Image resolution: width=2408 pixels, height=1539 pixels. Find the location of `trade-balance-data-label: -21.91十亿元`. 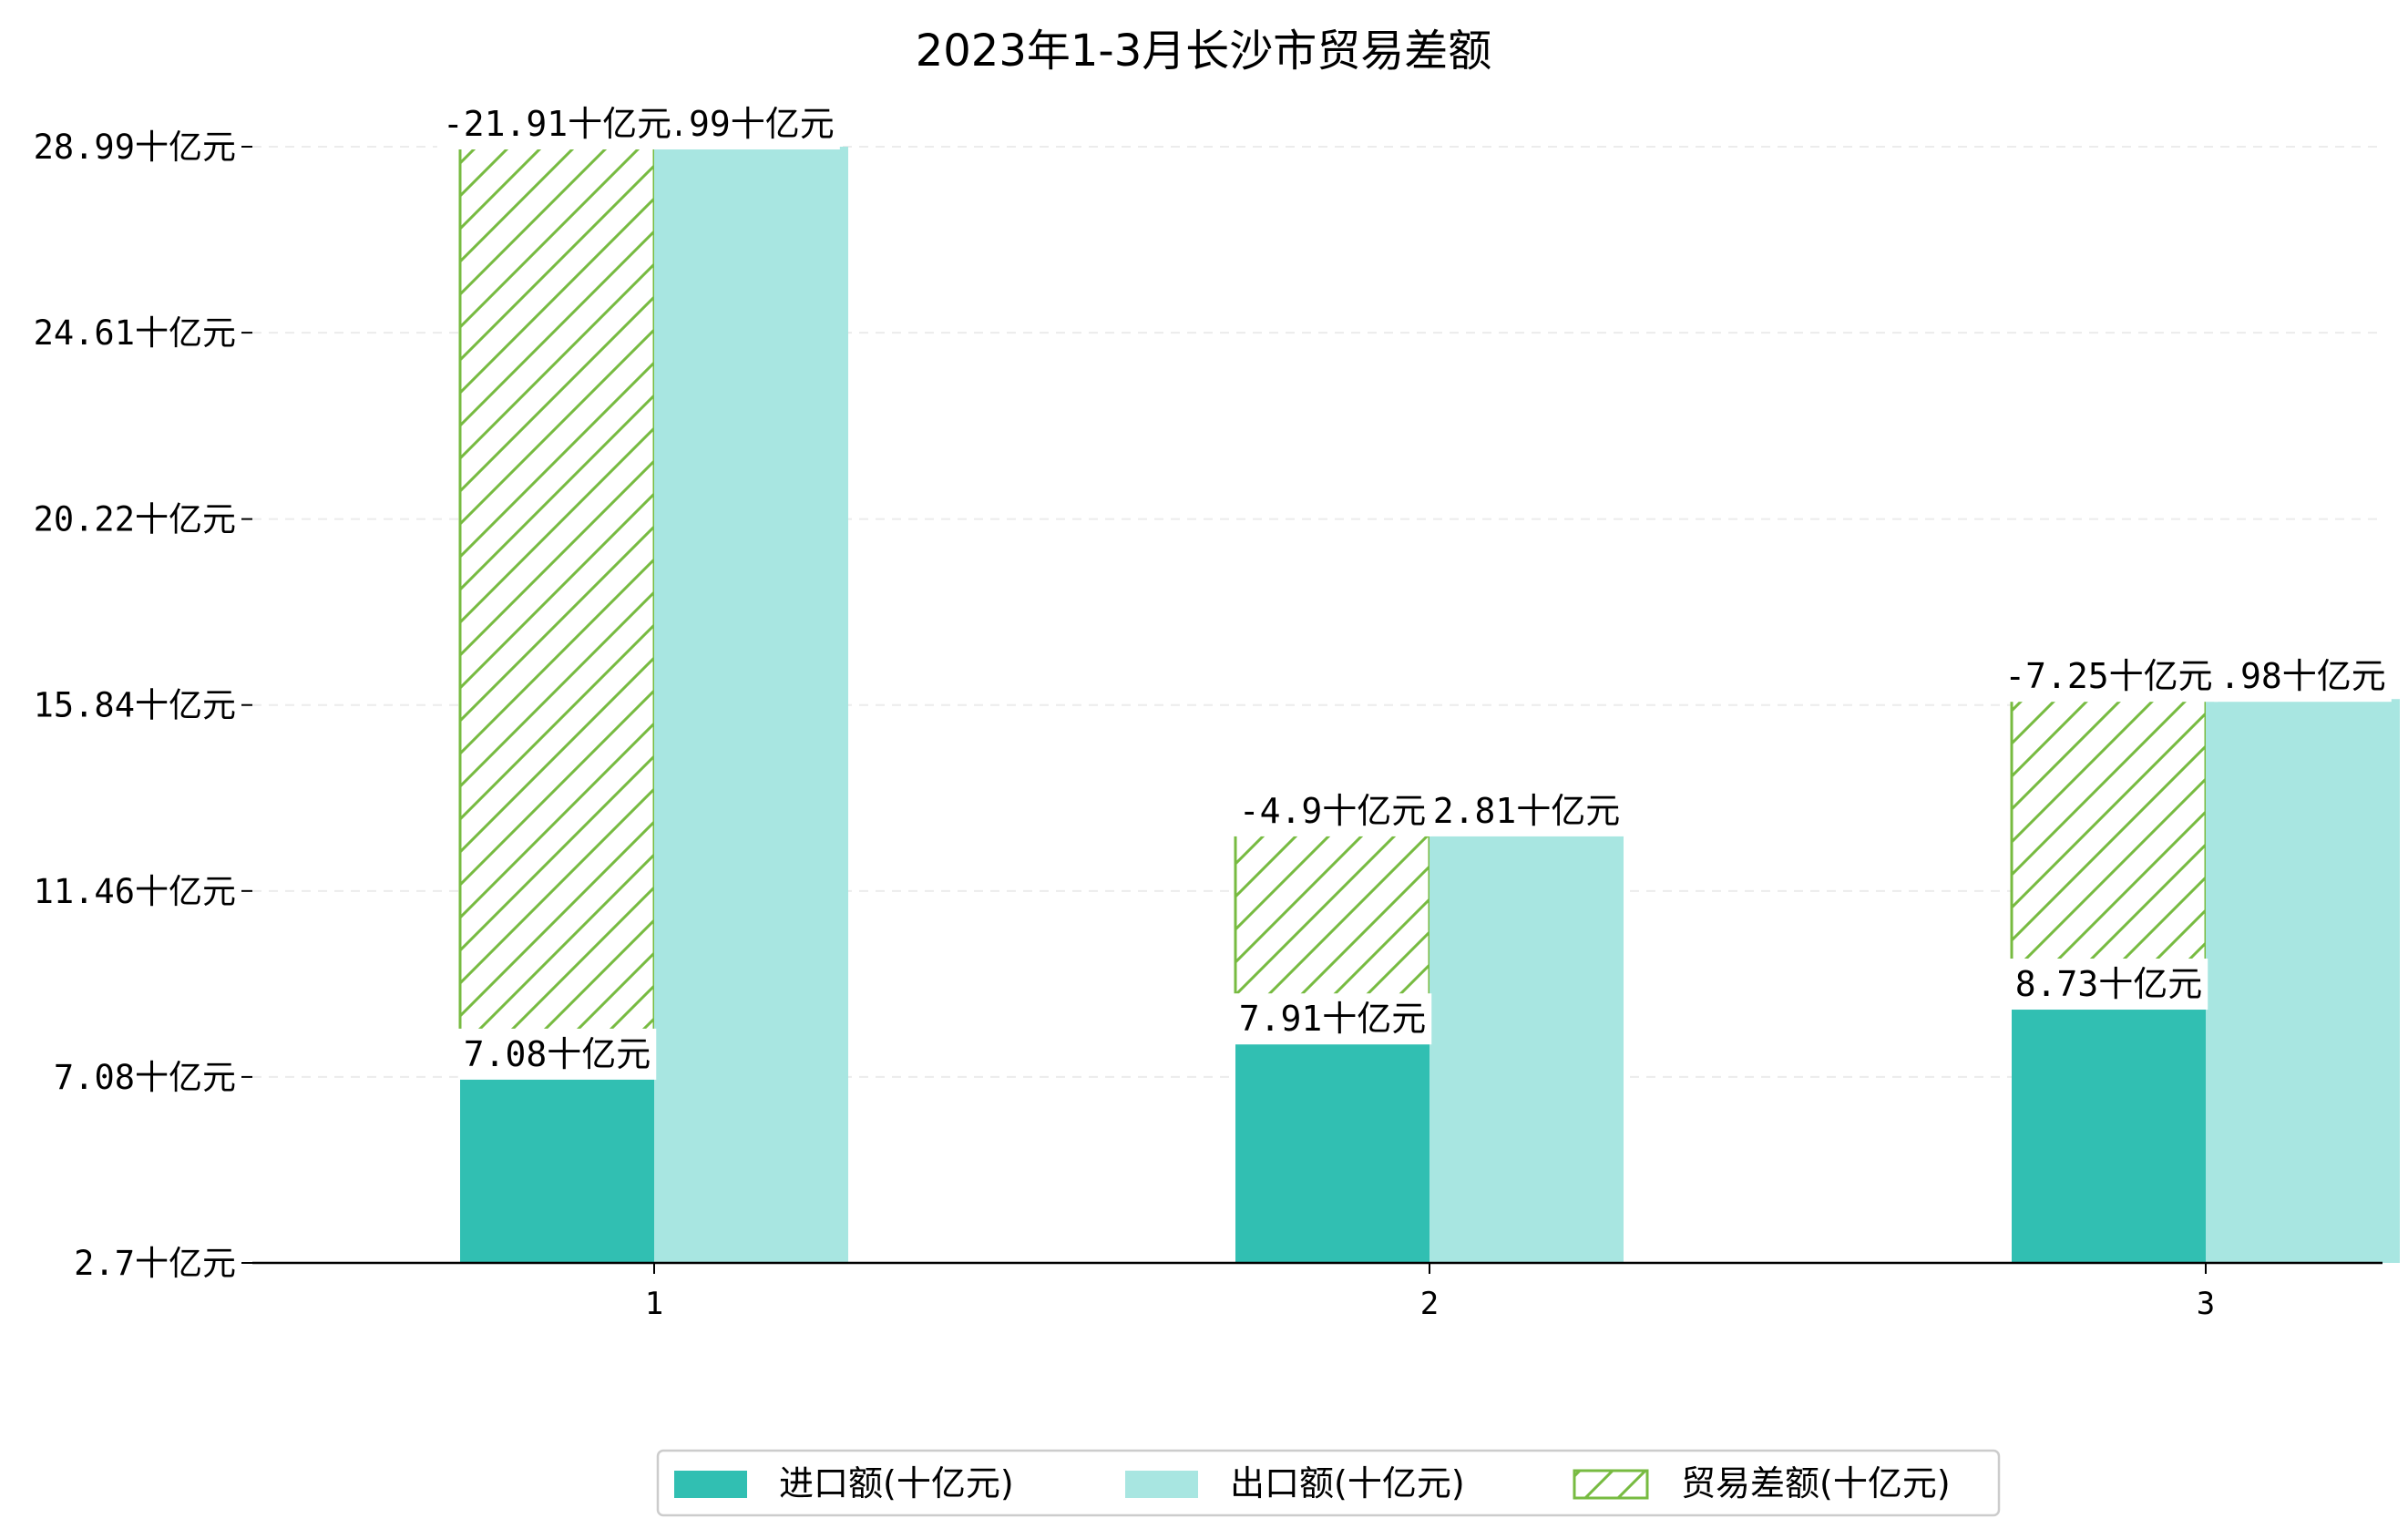

trade-balance-data-label: -21.91十亿元 is located at coordinates (557, 123).